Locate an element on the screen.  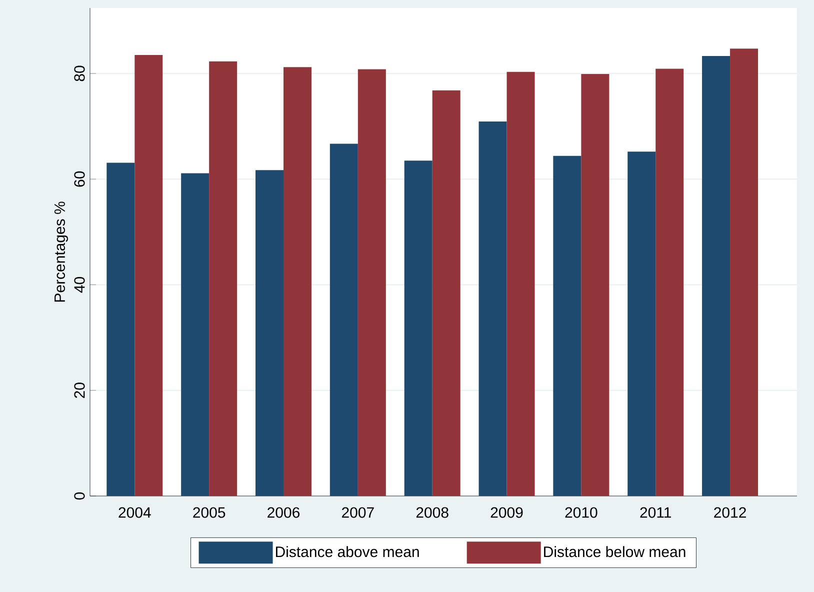
x-tick-label: 2008 is located at coordinates (432, 512).